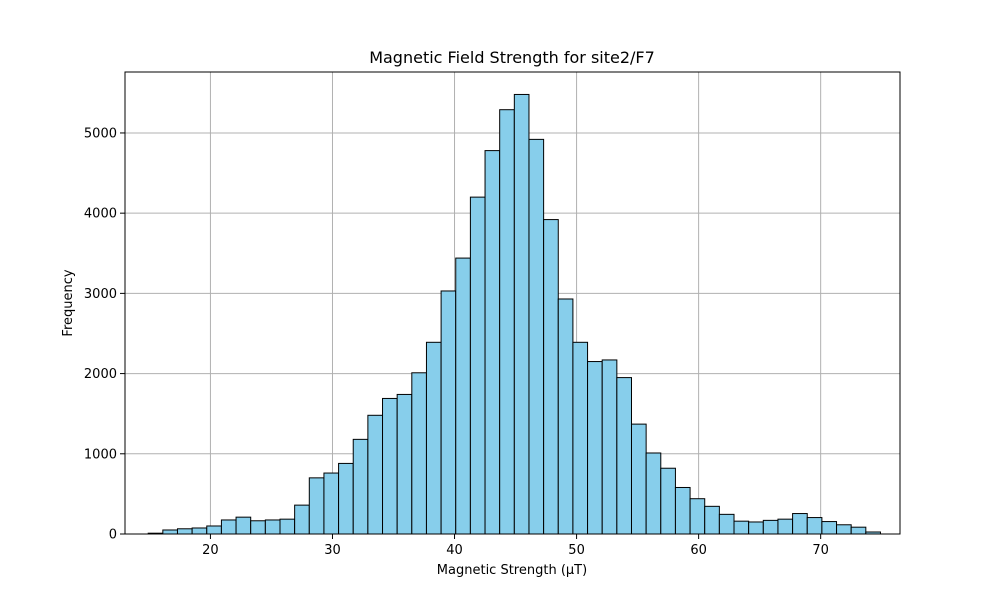 The height and width of the screenshot is (600, 1000). Describe the element at coordinates (100, 374) in the screenshot. I see `y-tick-label: 2000` at that location.